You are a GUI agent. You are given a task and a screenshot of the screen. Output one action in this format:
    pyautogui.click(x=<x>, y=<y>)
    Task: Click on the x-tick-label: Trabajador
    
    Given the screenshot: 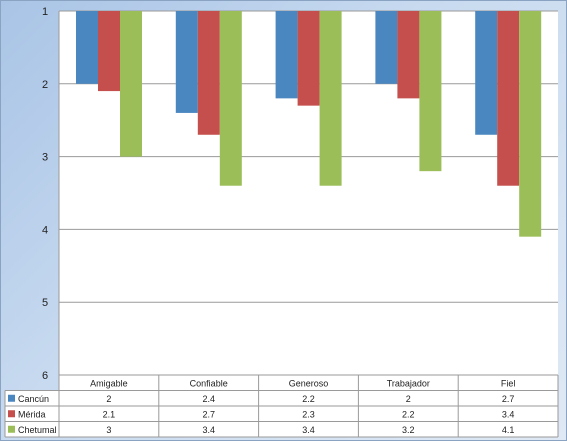 What is the action you would take?
    pyautogui.click(x=408, y=384)
    